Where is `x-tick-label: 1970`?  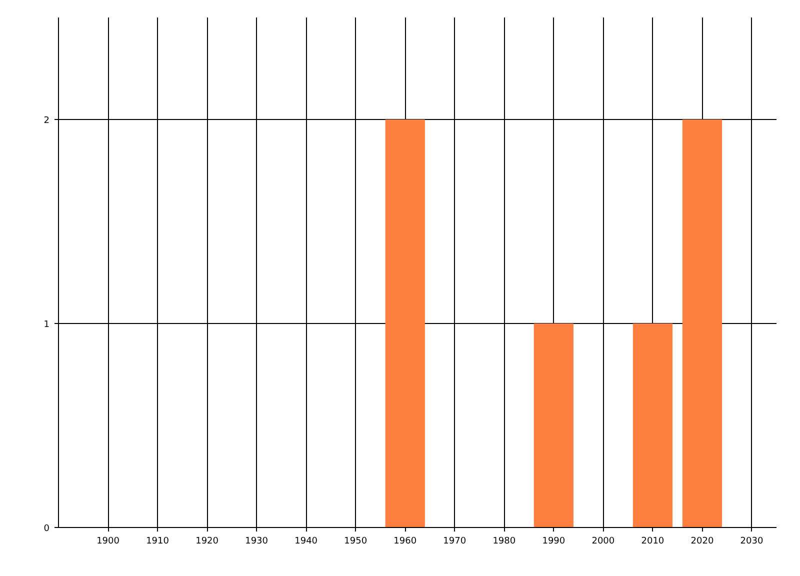
x-tick-label: 1970 is located at coordinates (454, 541).